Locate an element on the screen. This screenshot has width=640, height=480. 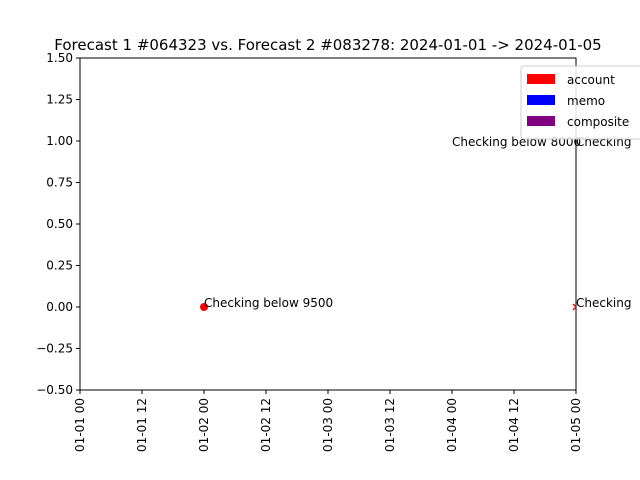
y-tick-label: 1.25 is located at coordinates (59, 100).